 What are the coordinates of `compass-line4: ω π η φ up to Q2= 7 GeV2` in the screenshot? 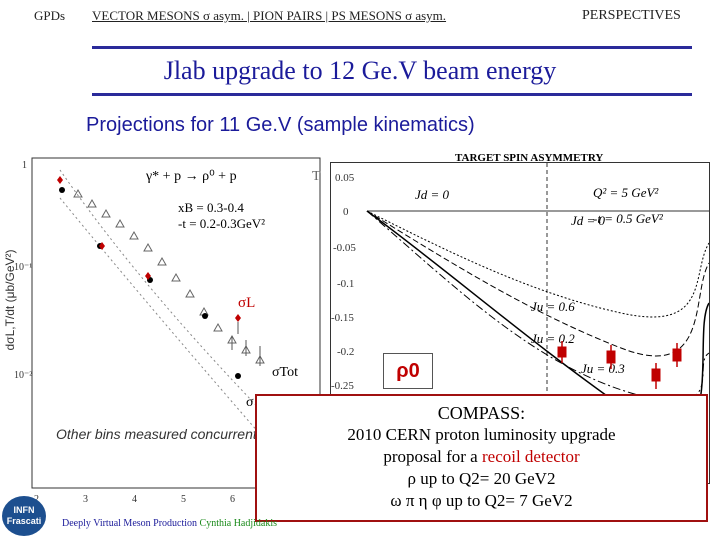 It's located at (481, 500).